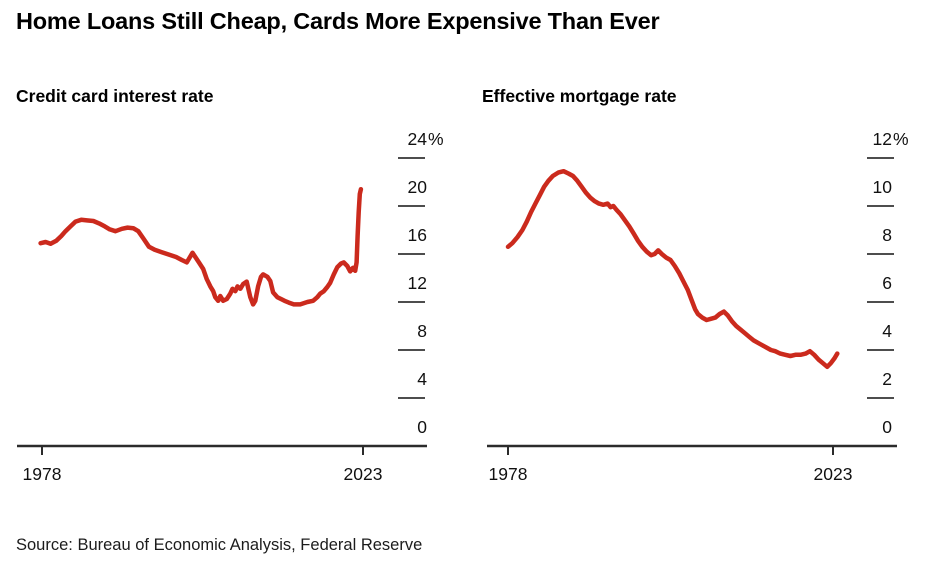  Describe the element at coordinates (887, 379) in the screenshot. I see `y-tick-label: 2` at that location.